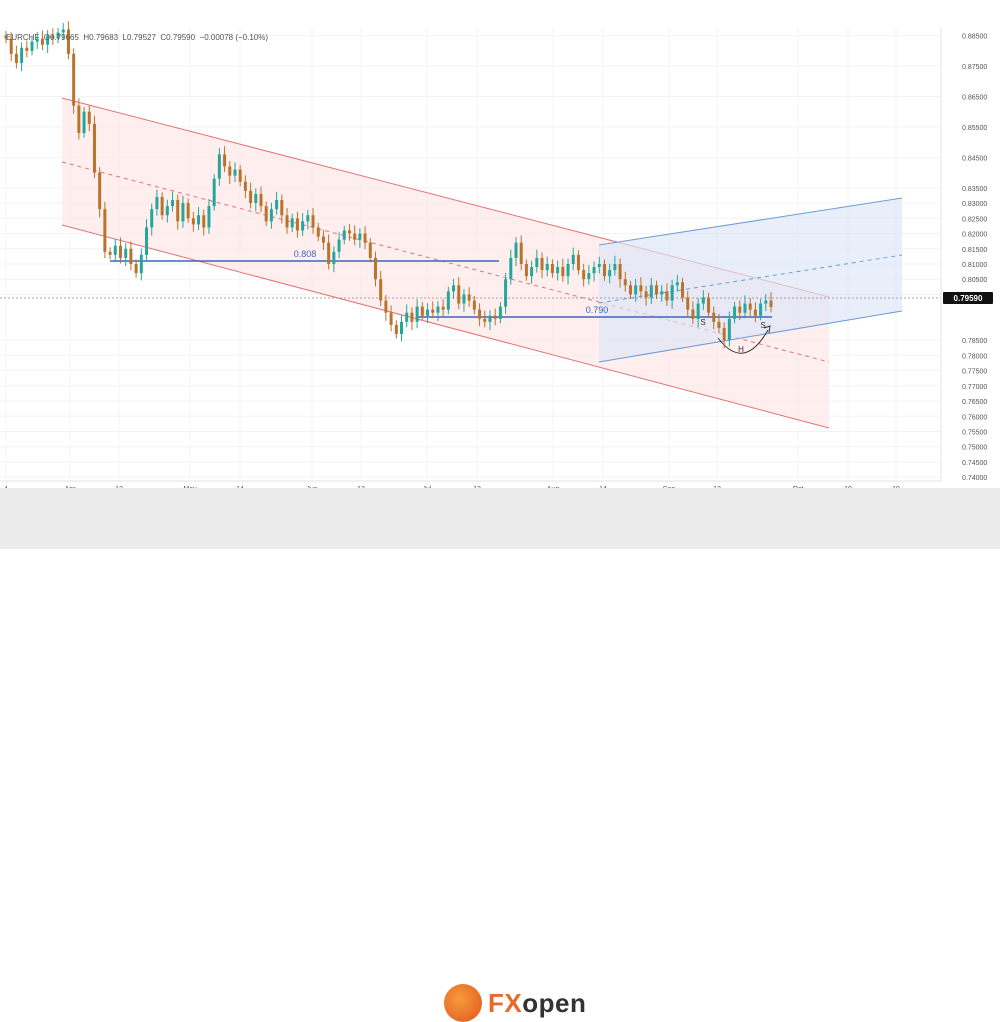 Image resolution: width=1000 pixels, height=1022 pixels. I want to click on y-tick-label: 0.84500, so click(974, 158).